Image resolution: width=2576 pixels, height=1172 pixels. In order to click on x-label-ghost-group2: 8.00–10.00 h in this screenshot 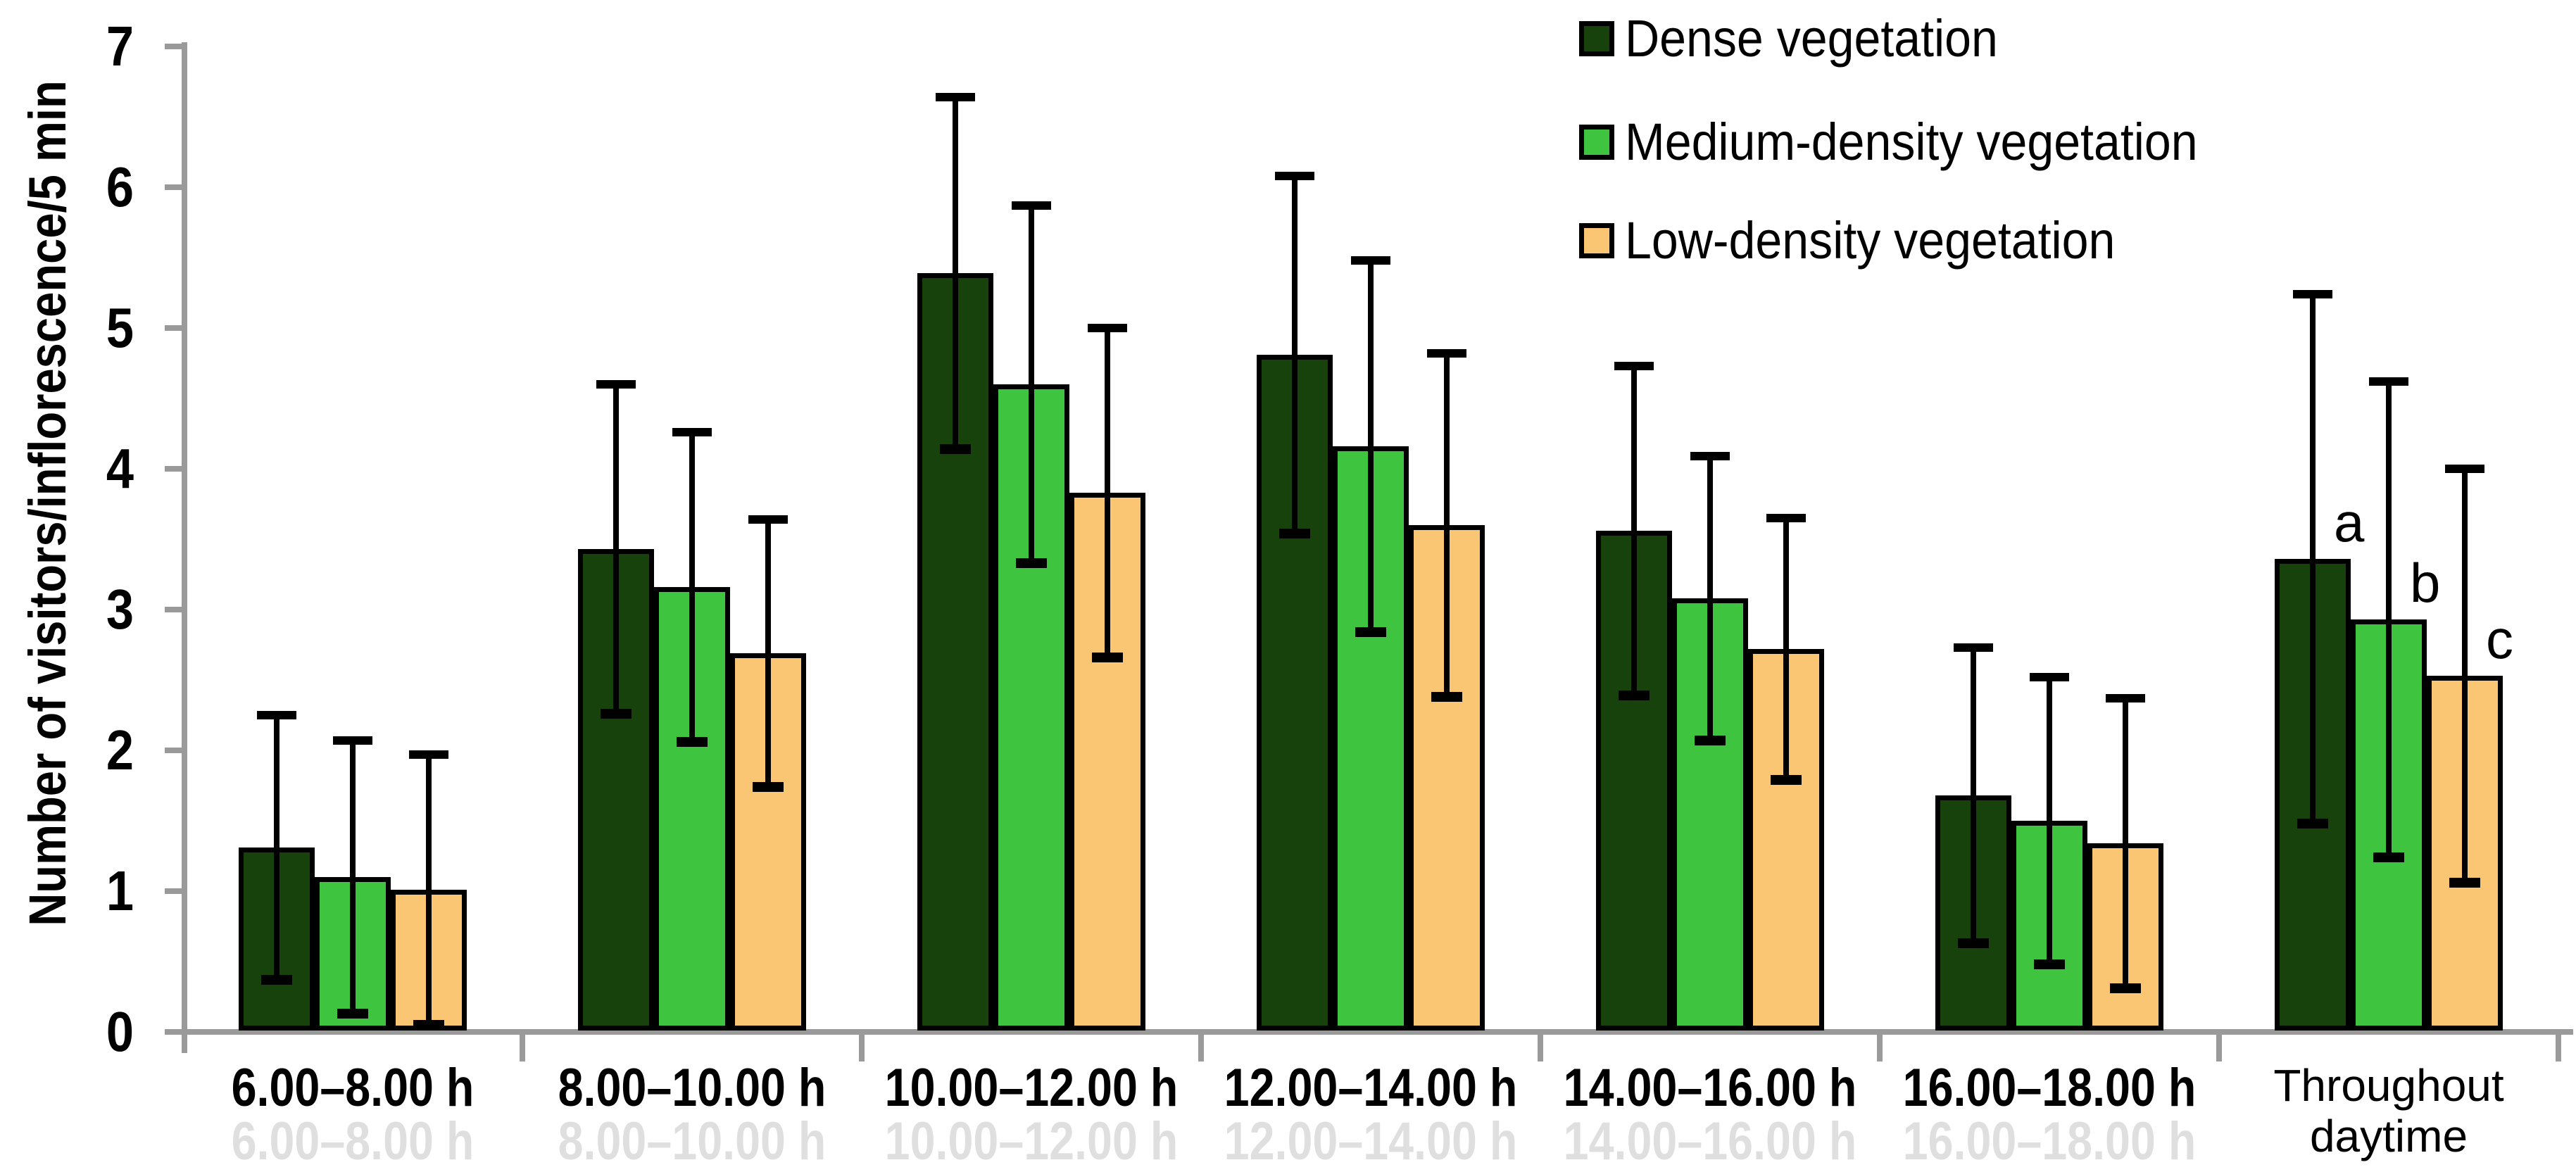, I will do `click(692, 1141)`.